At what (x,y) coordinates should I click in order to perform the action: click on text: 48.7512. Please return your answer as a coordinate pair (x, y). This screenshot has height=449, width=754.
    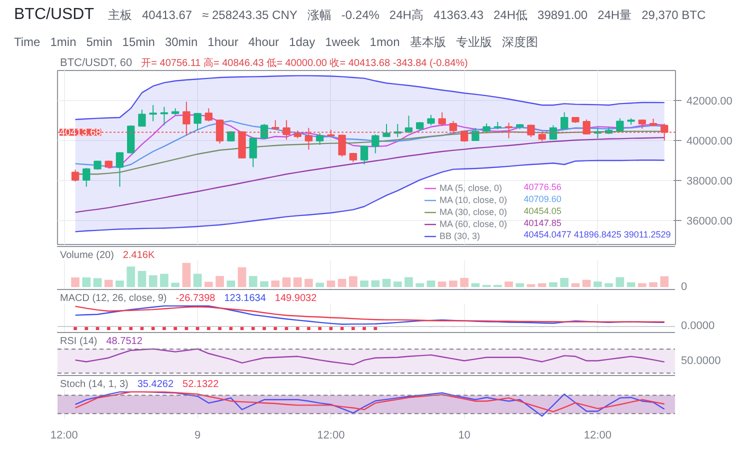
    Looking at the image, I should click on (124, 341).